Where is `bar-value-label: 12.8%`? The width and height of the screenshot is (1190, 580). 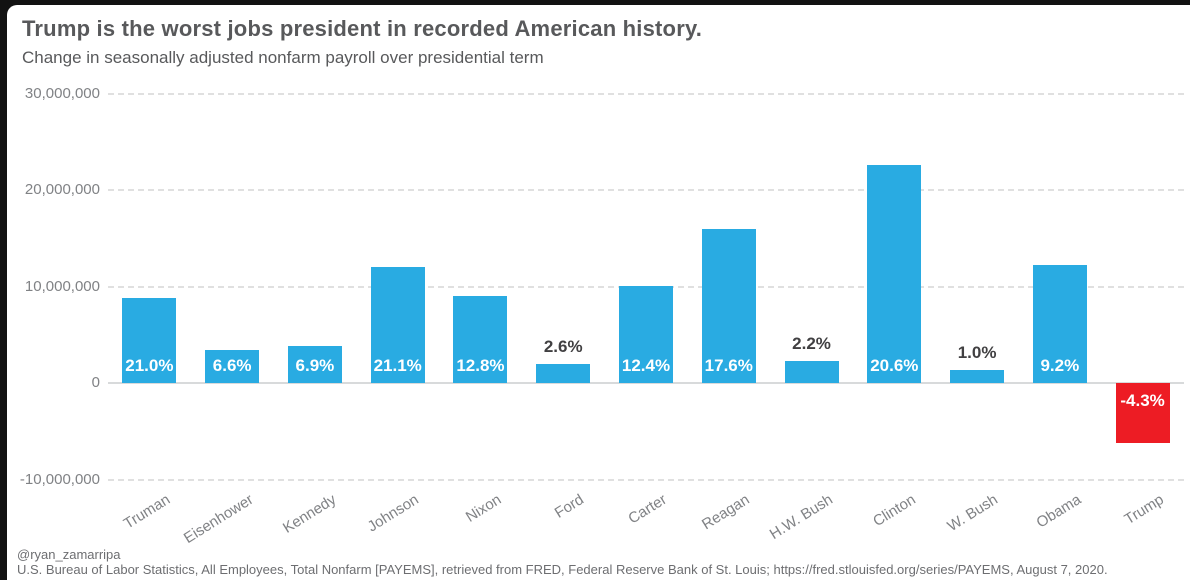 bar-value-label: 12.8% is located at coordinates (480, 365).